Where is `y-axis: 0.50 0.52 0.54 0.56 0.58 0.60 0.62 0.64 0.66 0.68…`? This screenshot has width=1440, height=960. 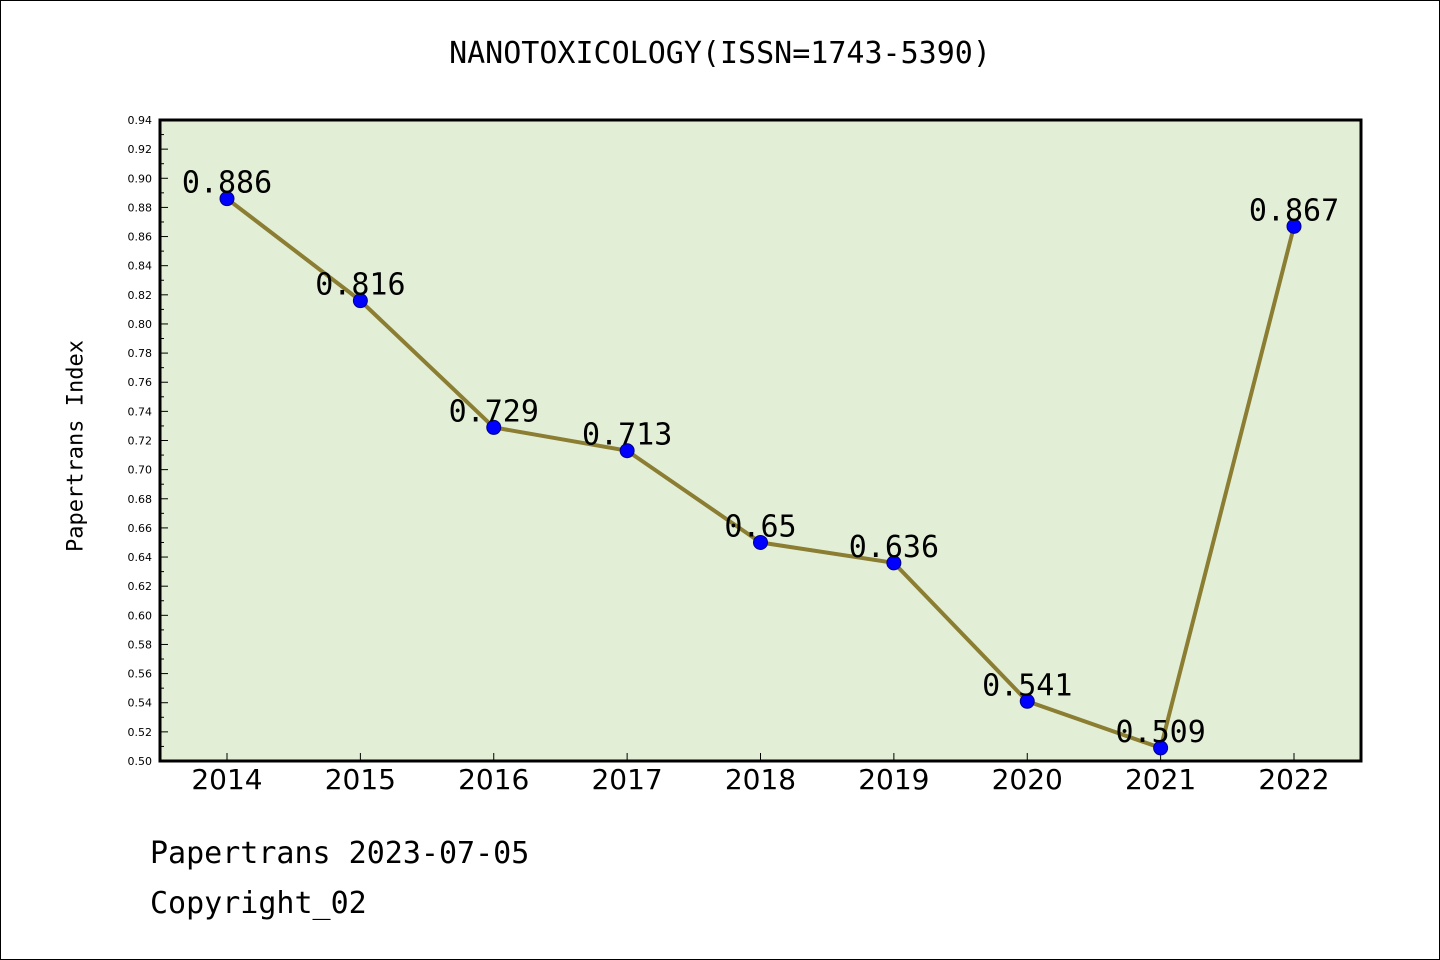
y-axis: 0.50 0.52 0.54 0.56 0.58 0.60 0.62 0.64 0.66 0.68… is located at coordinates (148, 441).